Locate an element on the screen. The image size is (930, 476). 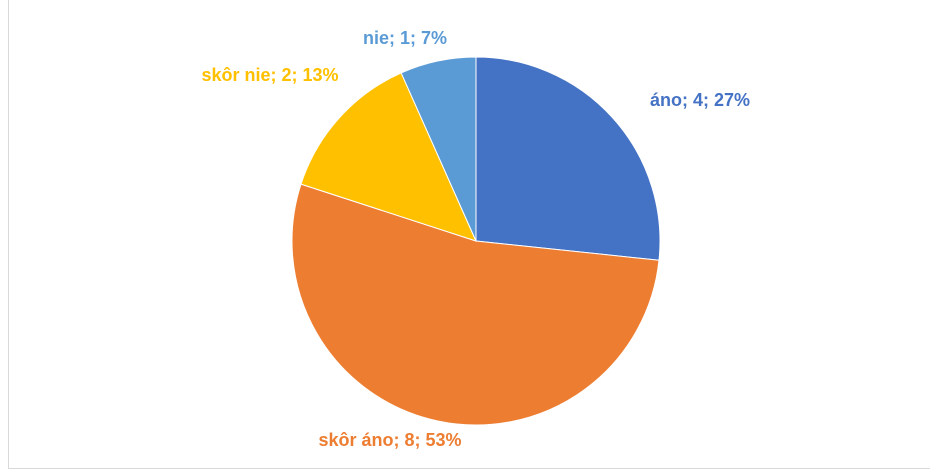
data-label: skôr nie; 2; 13% is located at coordinates (270, 75).